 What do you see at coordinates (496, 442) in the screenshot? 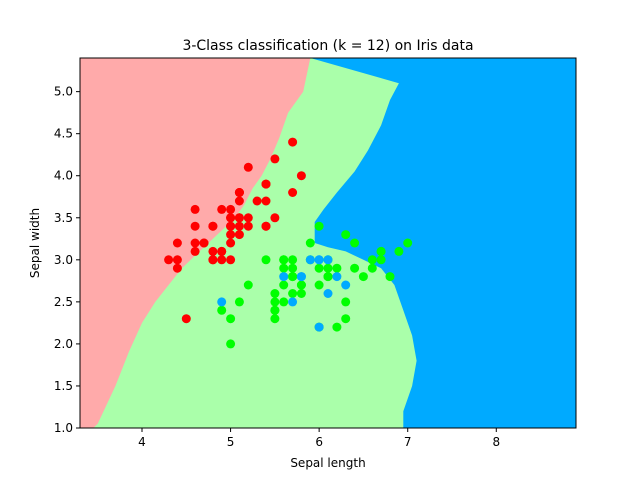
I see `x-tick-label: 8` at bounding box center [496, 442].